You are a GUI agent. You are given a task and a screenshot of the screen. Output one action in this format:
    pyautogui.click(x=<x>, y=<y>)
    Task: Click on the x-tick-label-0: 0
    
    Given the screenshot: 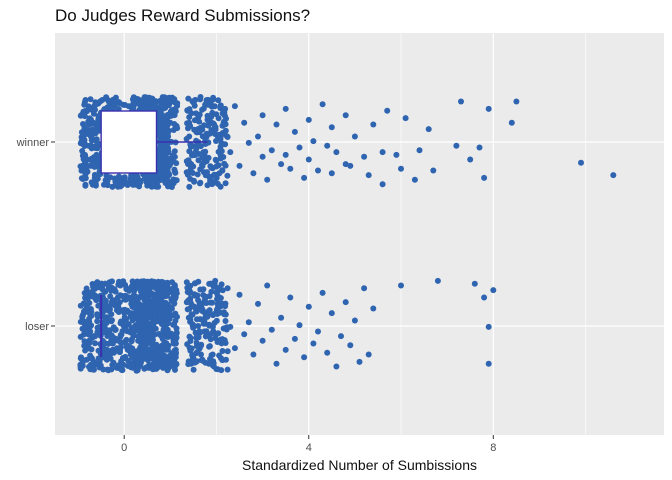 What is the action you would take?
    pyautogui.click(x=124, y=448)
    